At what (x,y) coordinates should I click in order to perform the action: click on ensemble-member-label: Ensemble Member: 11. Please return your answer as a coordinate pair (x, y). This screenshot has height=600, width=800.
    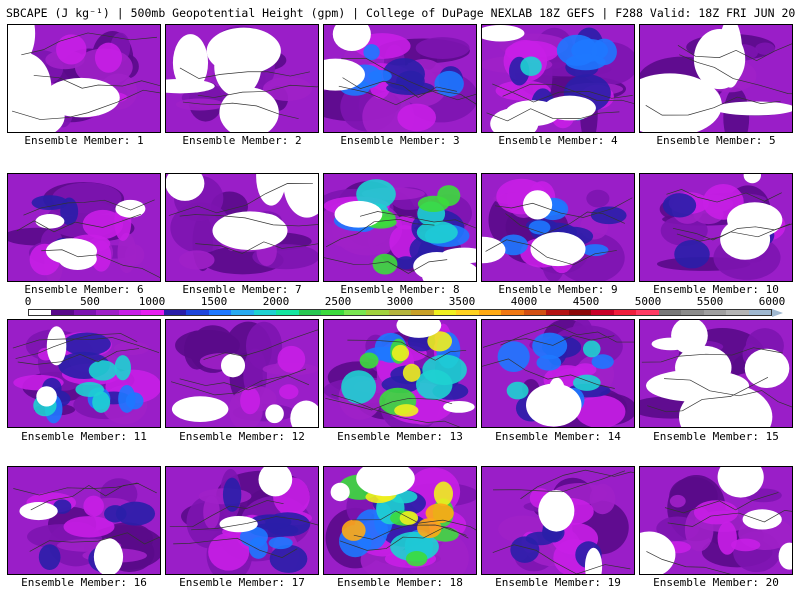
    Looking at the image, I should click on (84, 436).